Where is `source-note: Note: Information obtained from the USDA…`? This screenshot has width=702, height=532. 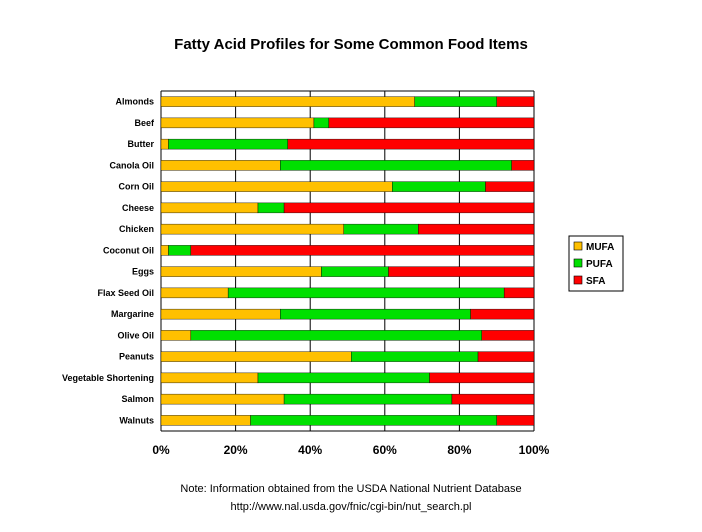 source-note: Note: Information obtained from the USDA… is located at coordinates (351, 498).